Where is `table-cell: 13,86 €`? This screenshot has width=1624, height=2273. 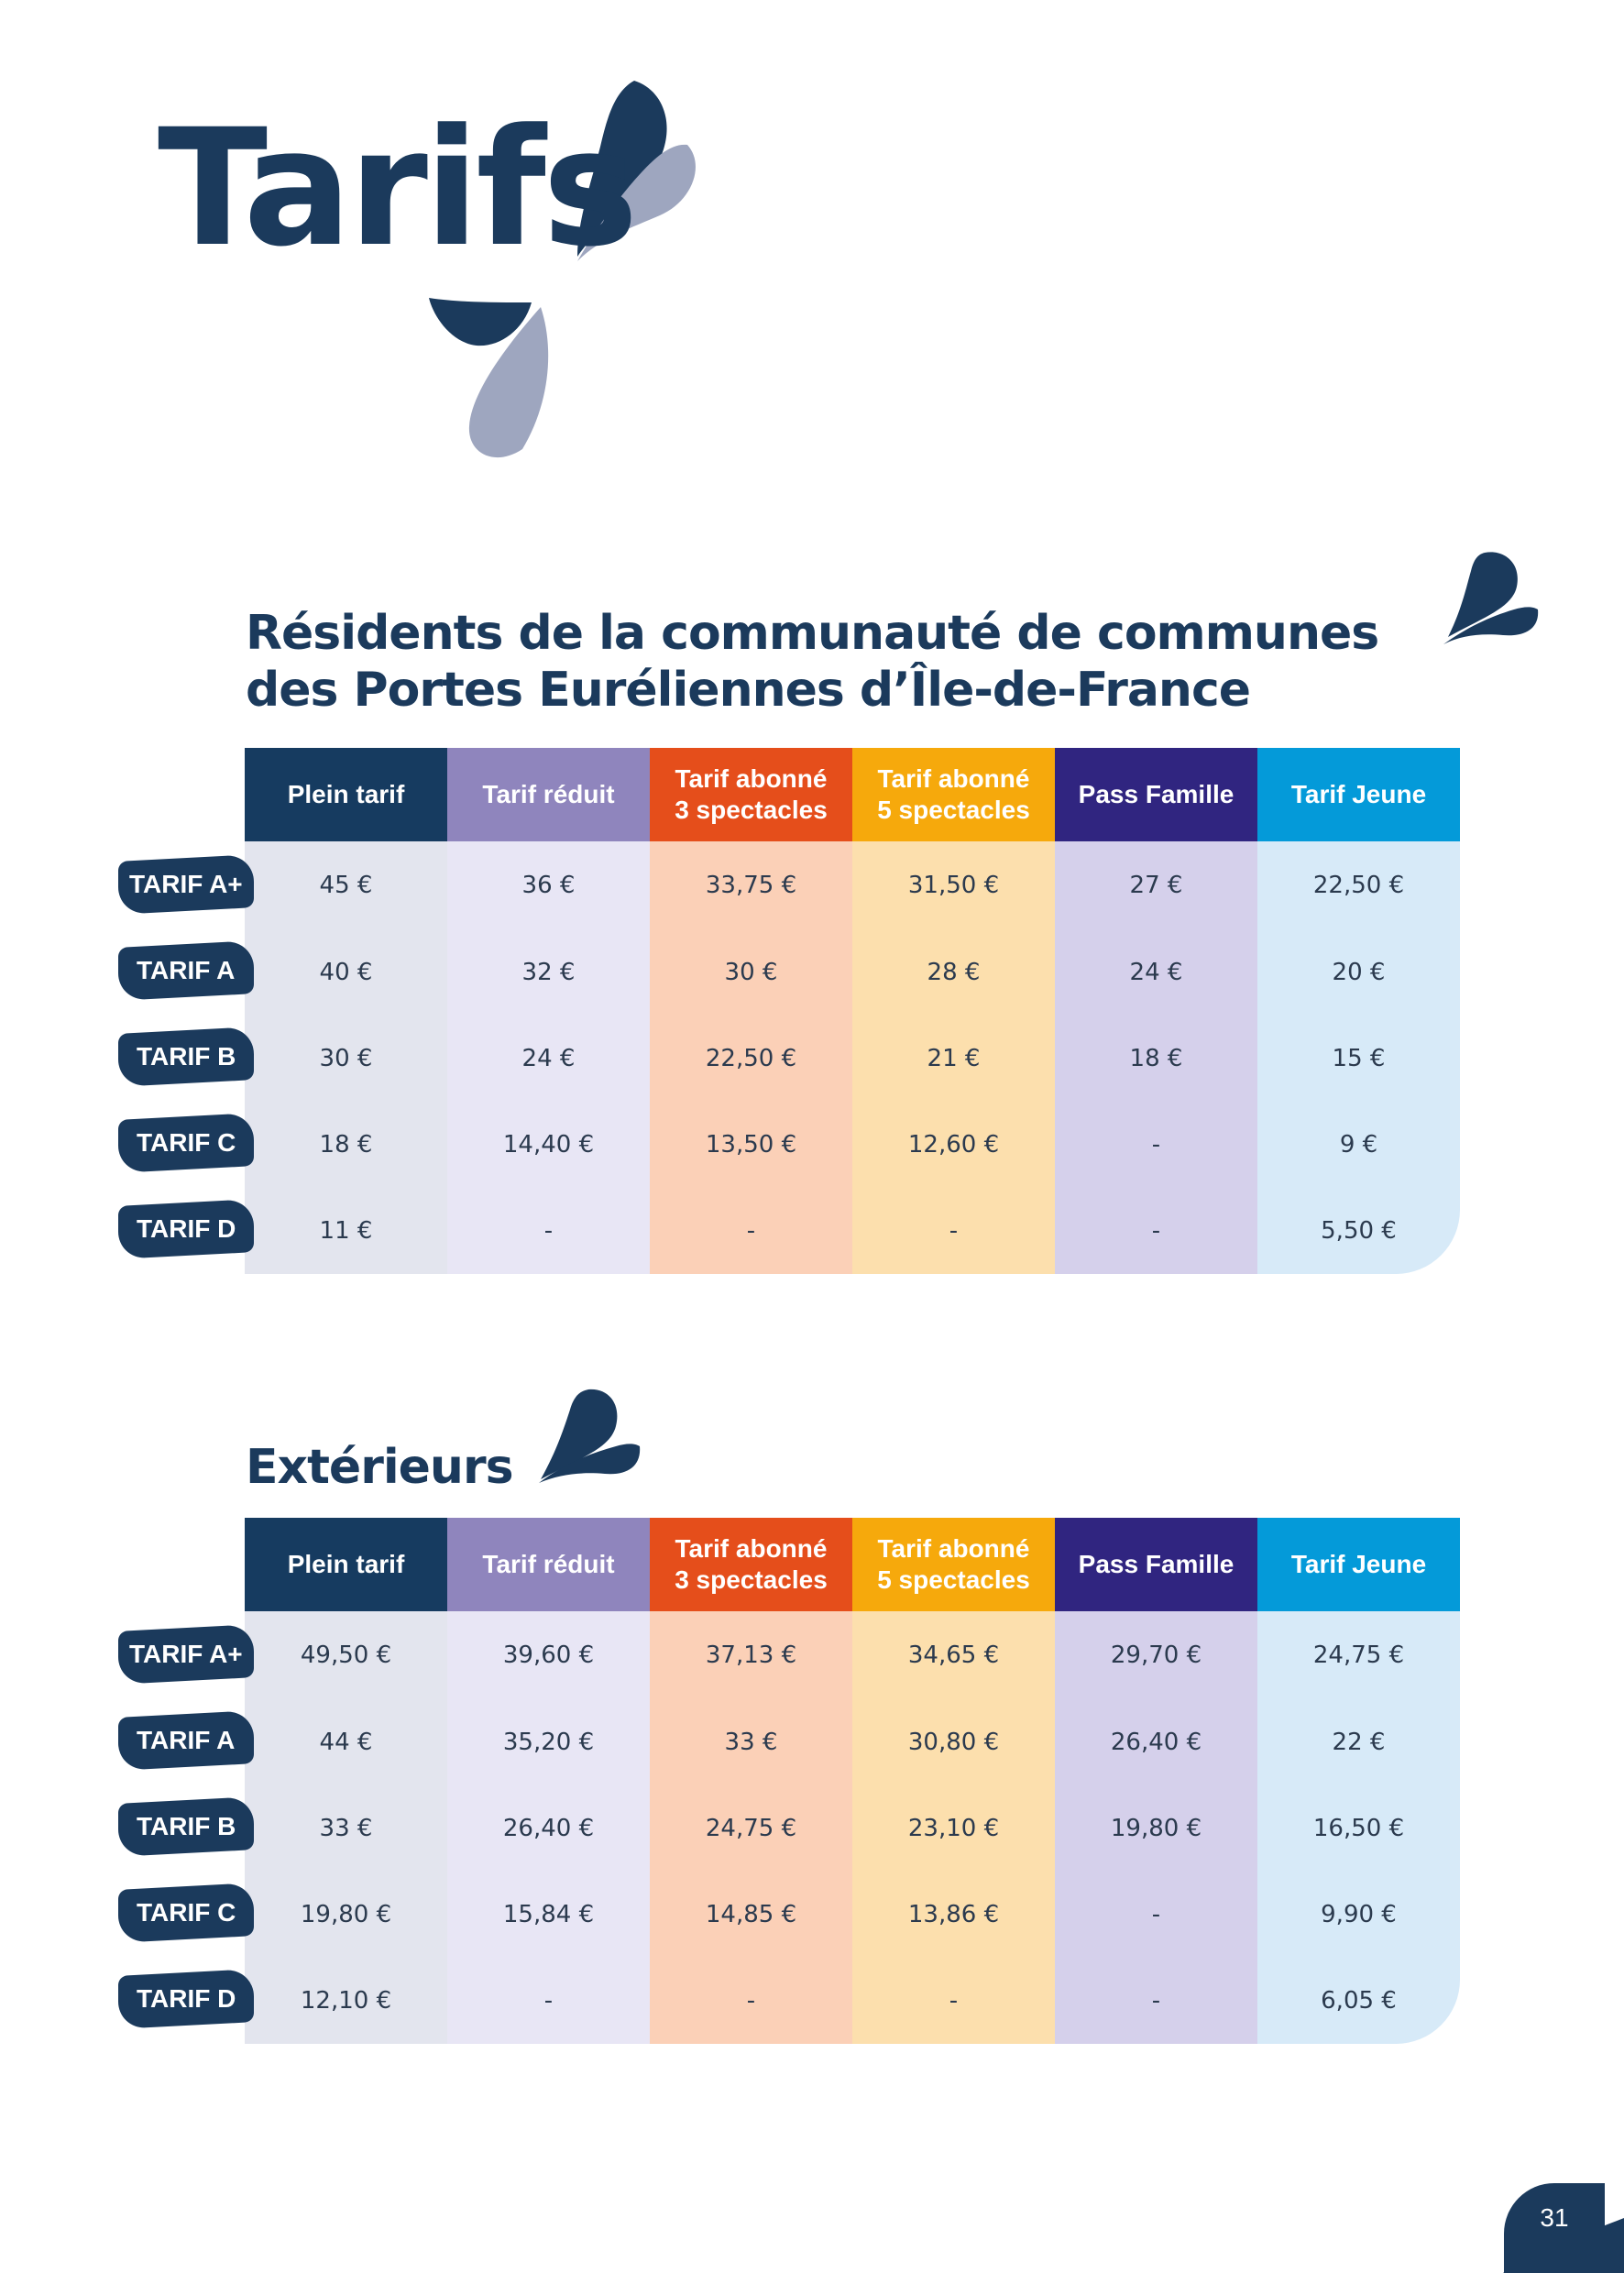
table-cell: 13,86 € is located at coordinates (954, 1914).